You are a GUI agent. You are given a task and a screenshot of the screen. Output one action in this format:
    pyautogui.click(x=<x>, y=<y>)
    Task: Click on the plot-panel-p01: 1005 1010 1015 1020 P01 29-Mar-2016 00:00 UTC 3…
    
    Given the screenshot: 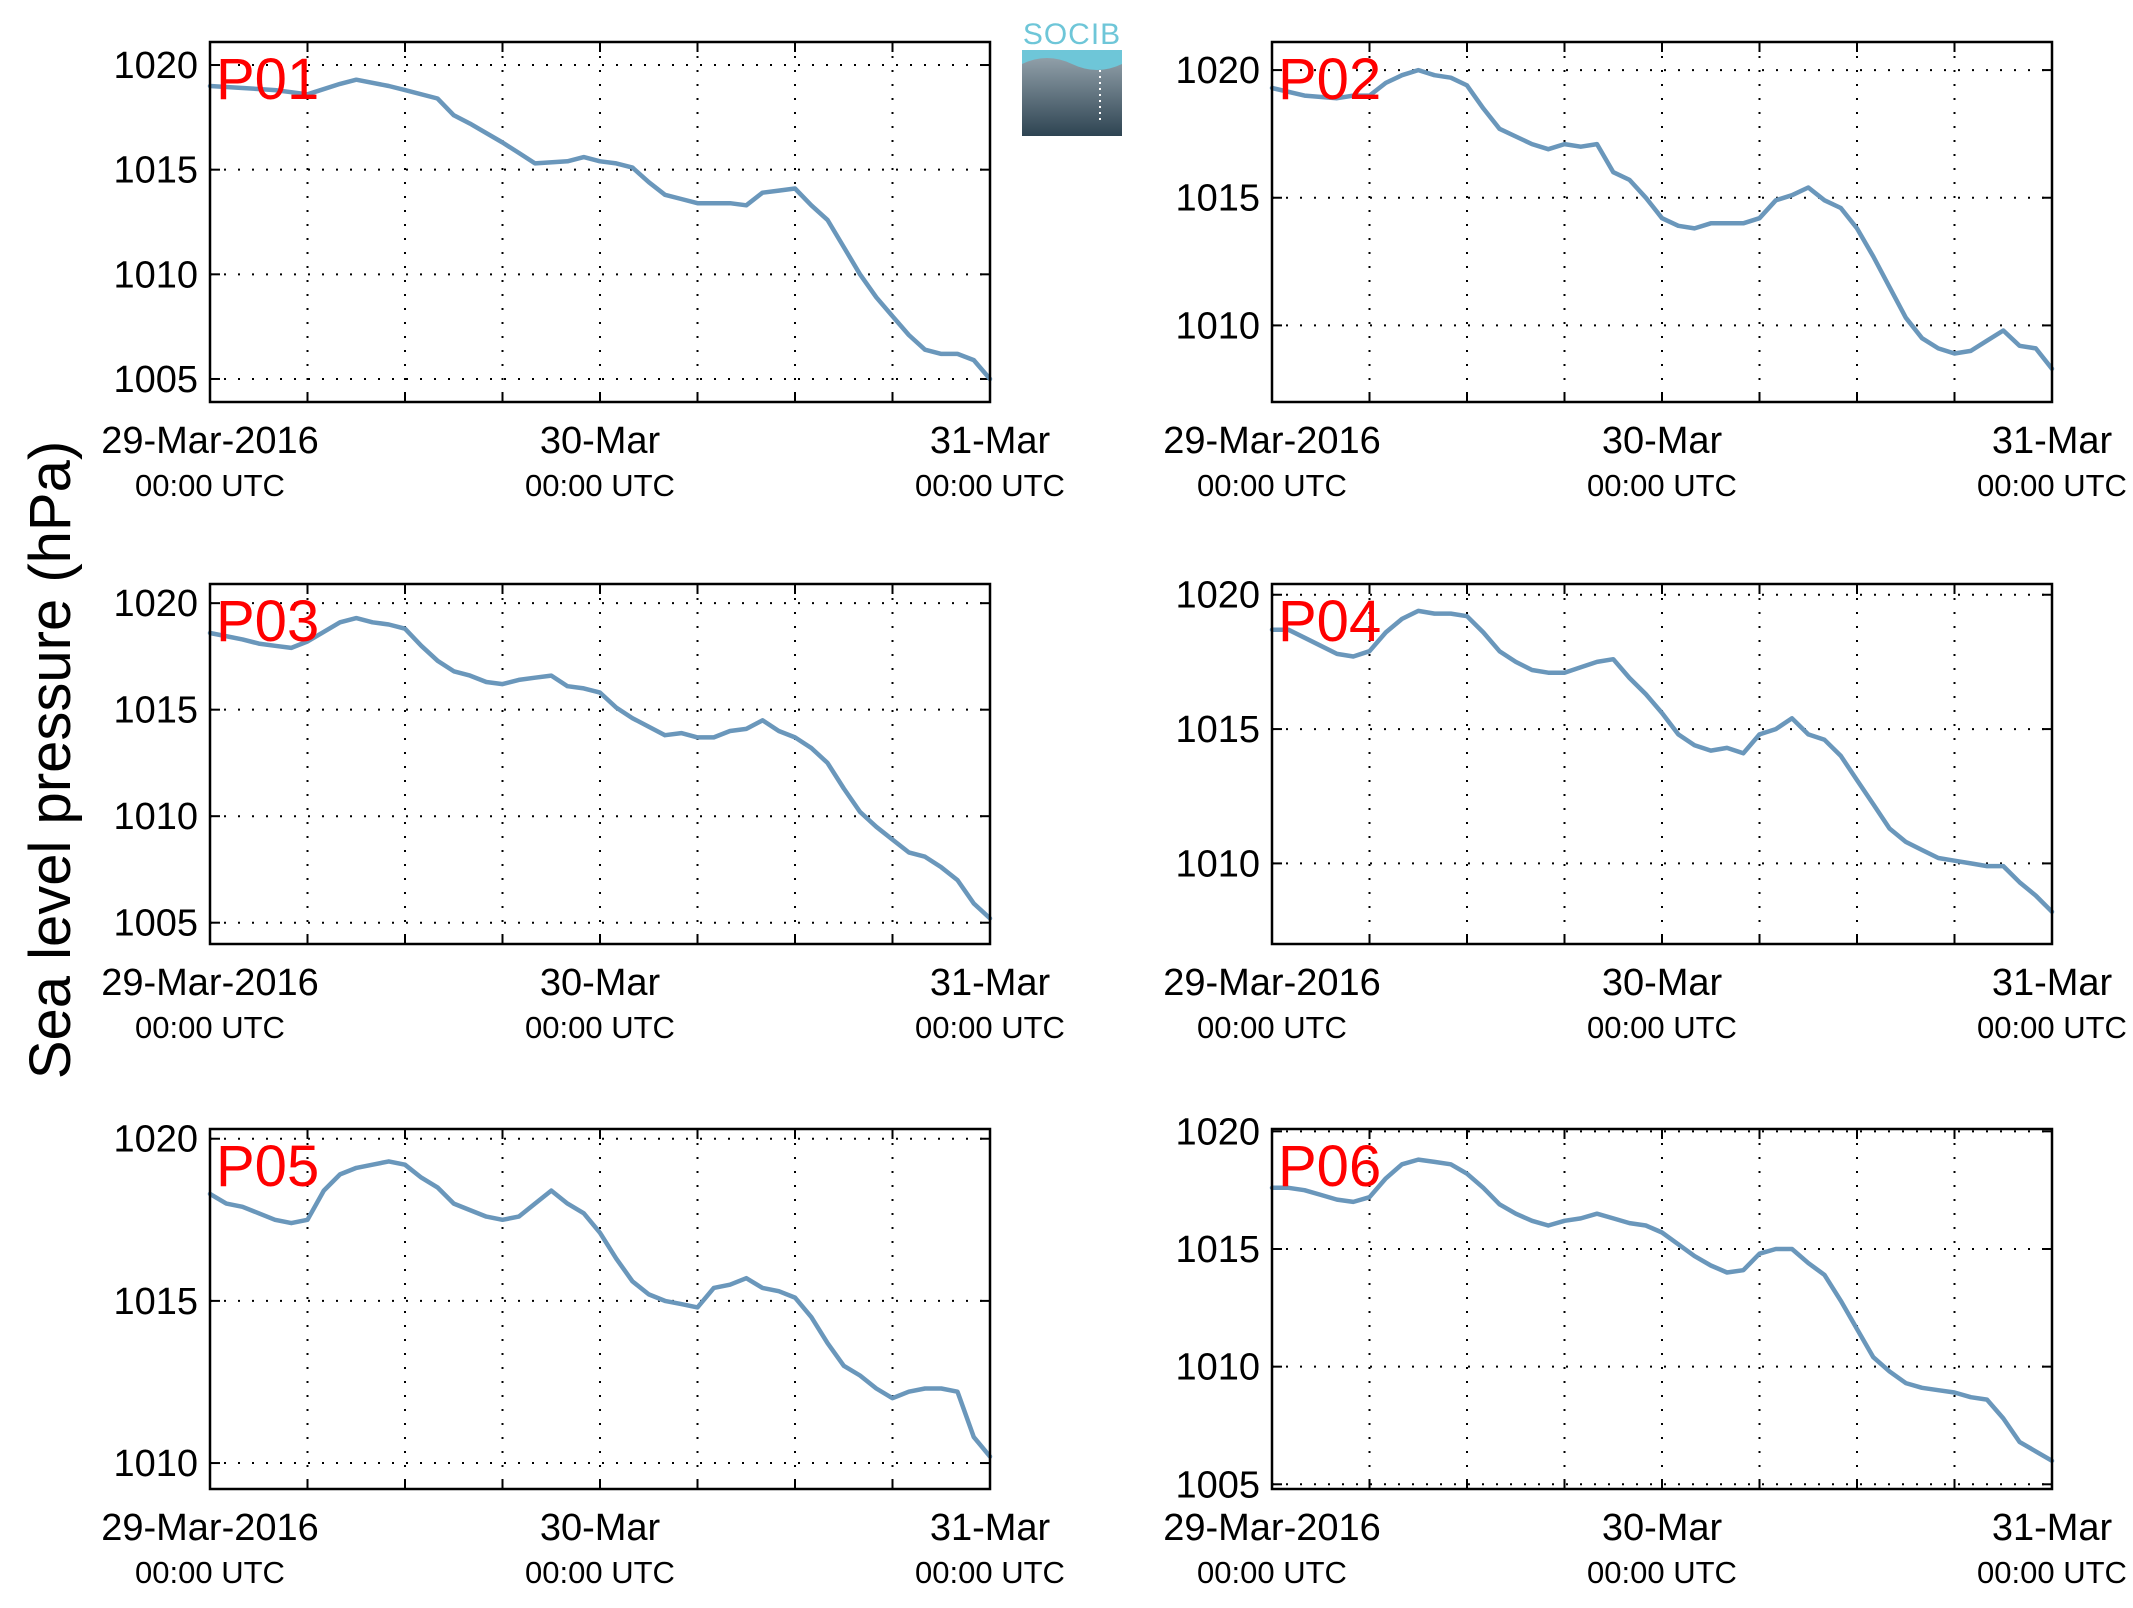 What is the action you would take?
    pyautogui.click(x=583, y=271)
    